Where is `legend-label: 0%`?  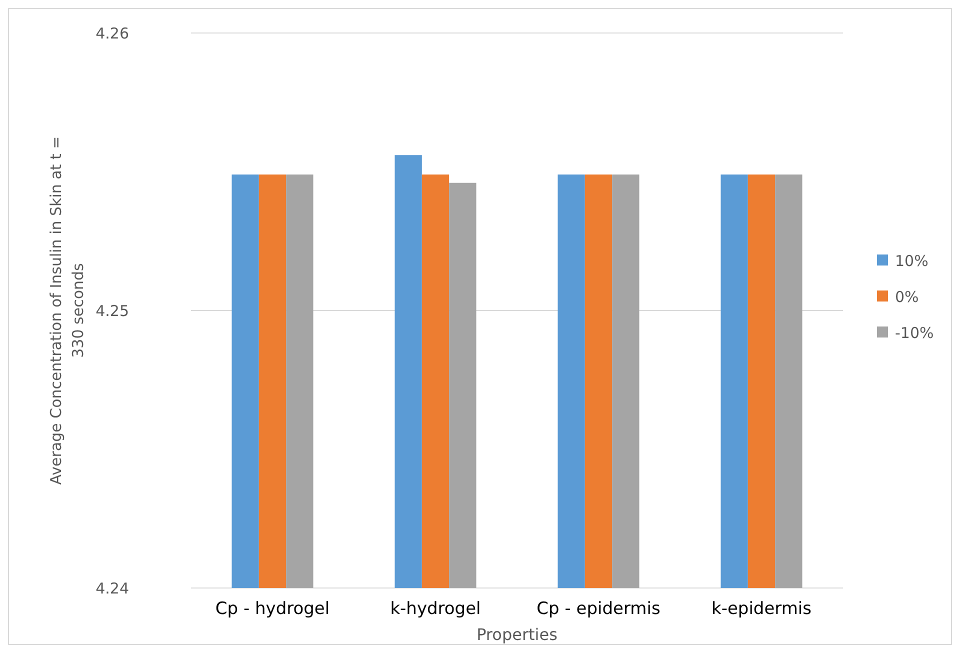 legend-label: 0% is located at coordinates (907, 297).